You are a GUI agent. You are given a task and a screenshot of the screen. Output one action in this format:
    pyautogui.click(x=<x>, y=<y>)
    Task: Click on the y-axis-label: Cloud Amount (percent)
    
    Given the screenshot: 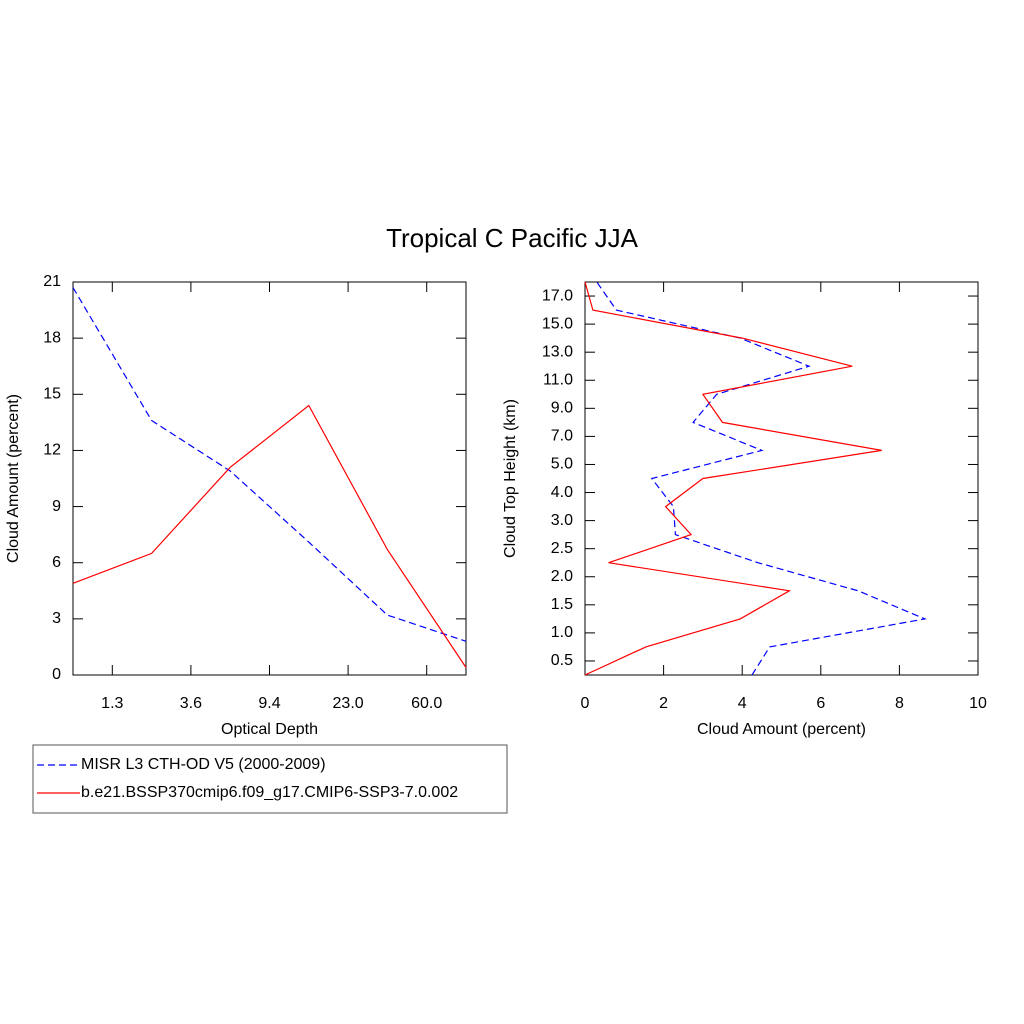 What is the action you would take?
    pyautogui.click(x=13, y=478)
    